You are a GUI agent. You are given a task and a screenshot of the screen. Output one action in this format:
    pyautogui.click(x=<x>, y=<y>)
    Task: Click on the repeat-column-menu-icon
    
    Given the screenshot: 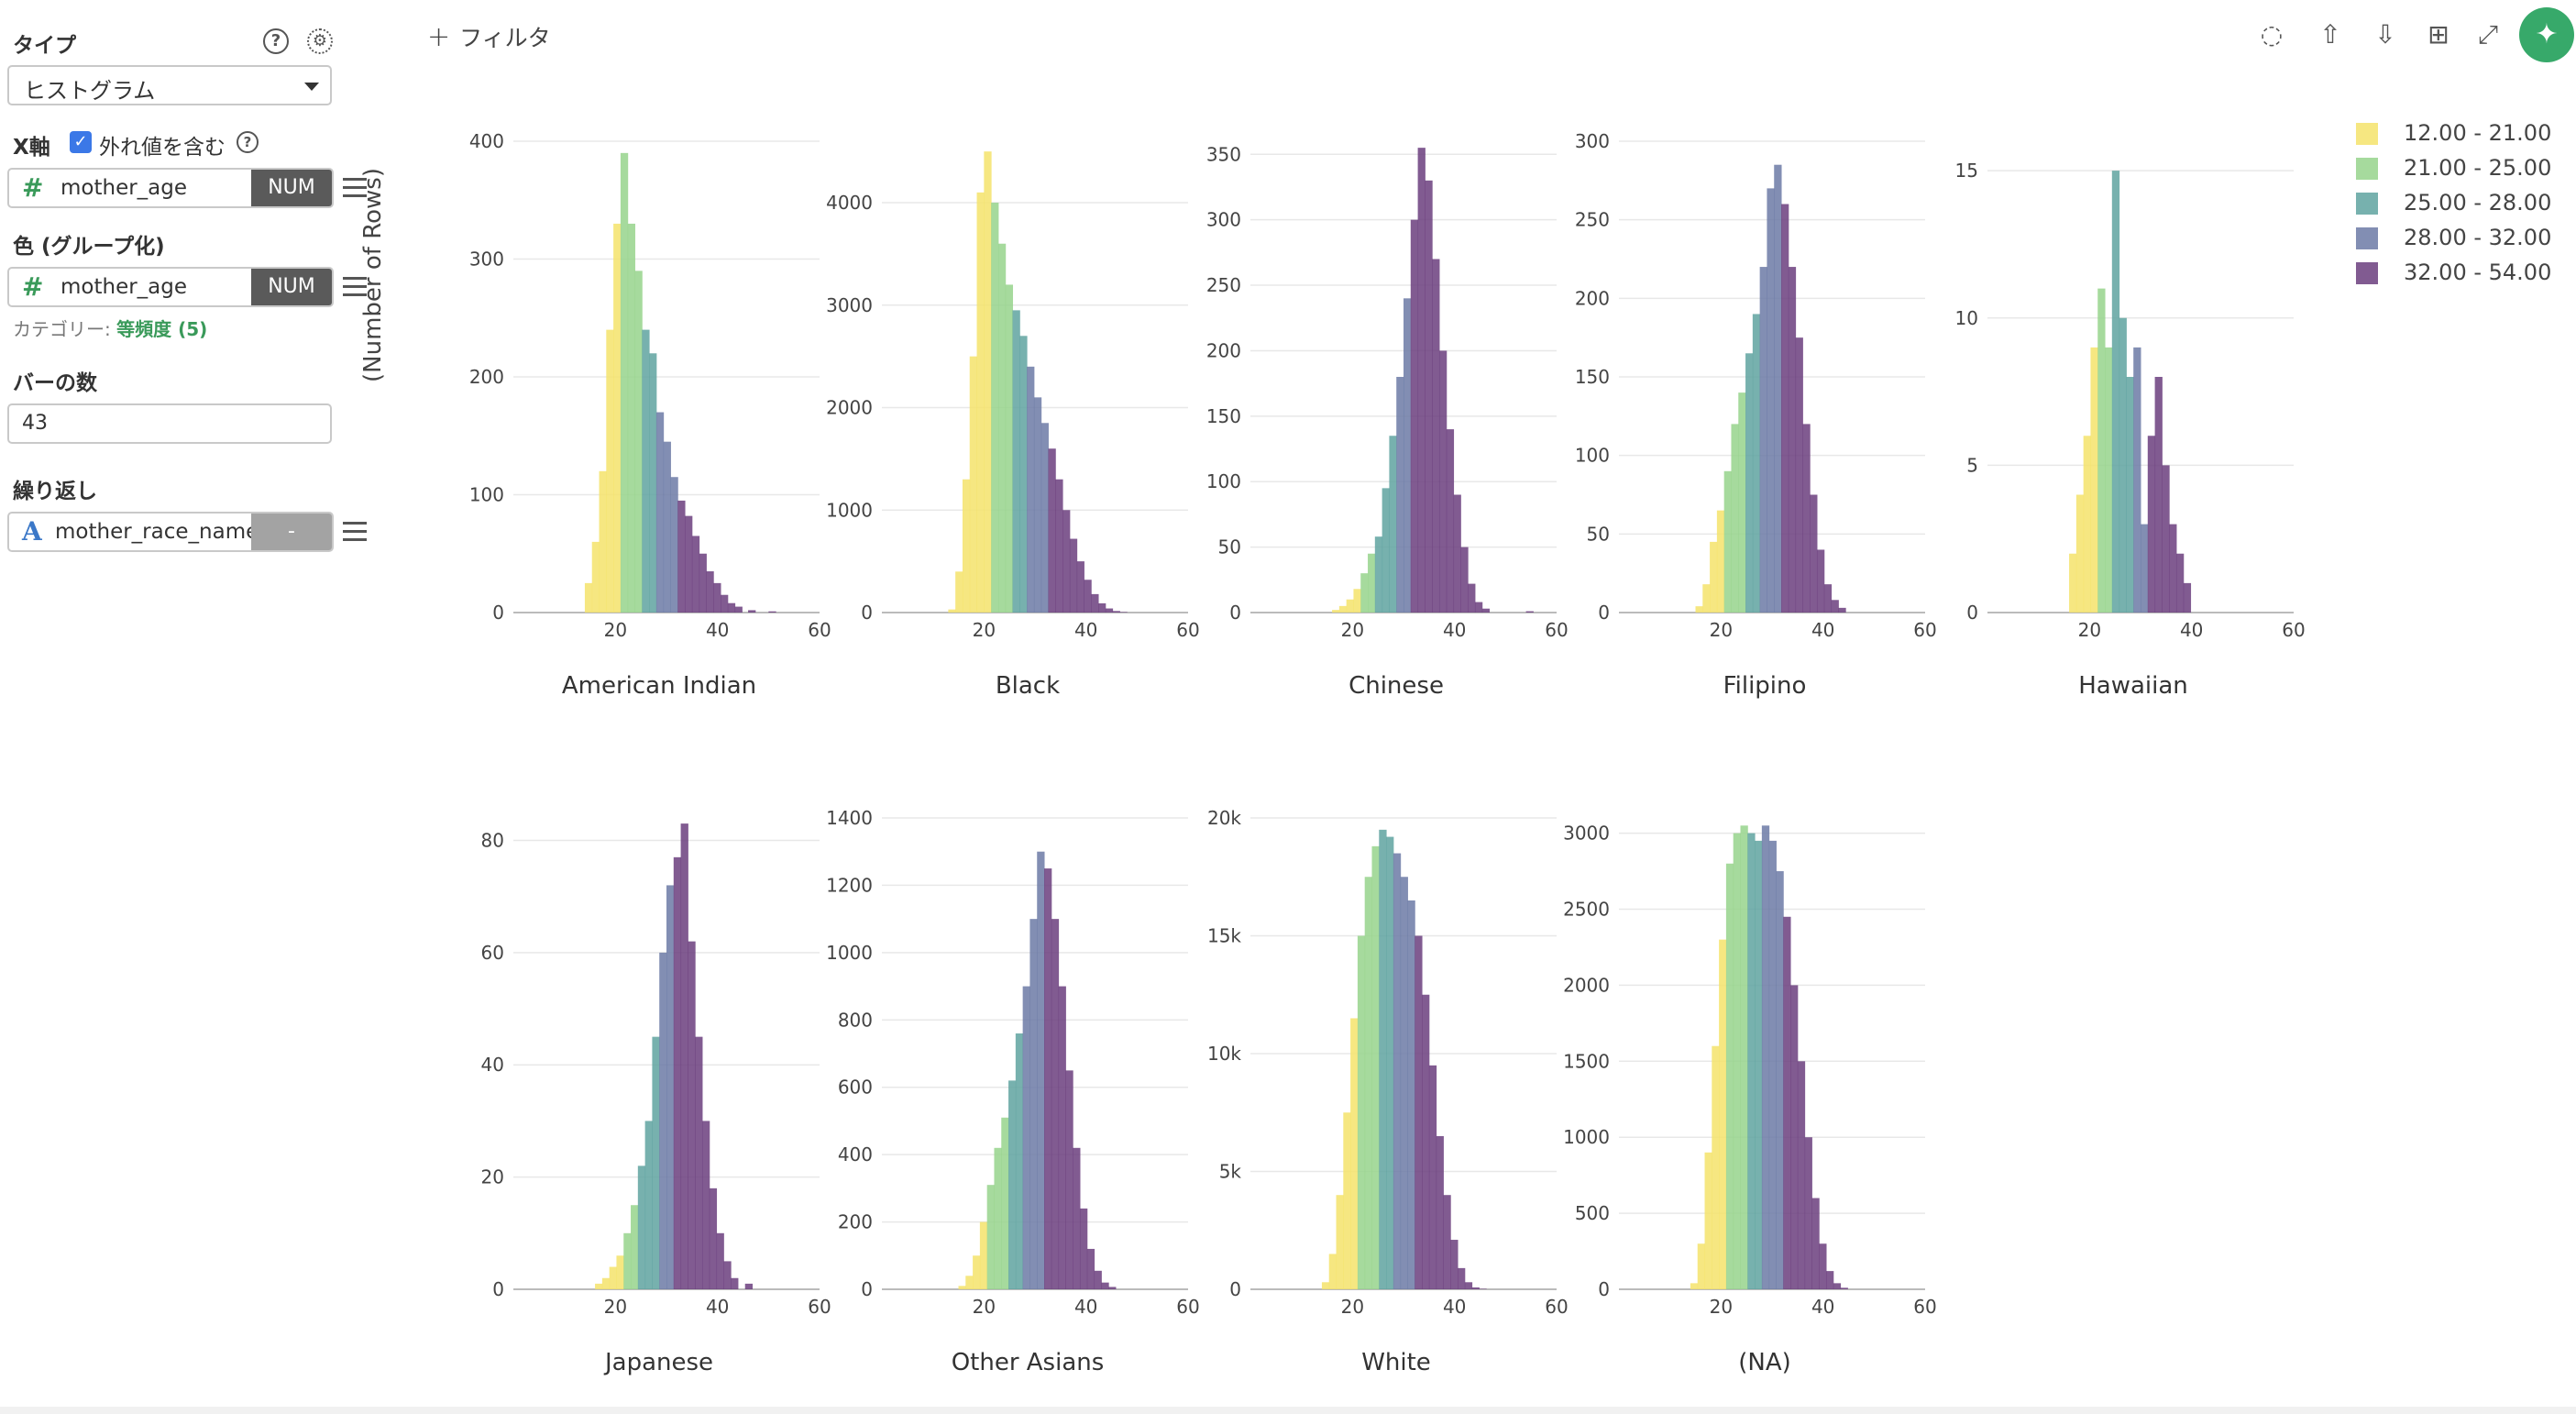 What is the action you would take?
    pyautogui.click(x=355, y=532)
    